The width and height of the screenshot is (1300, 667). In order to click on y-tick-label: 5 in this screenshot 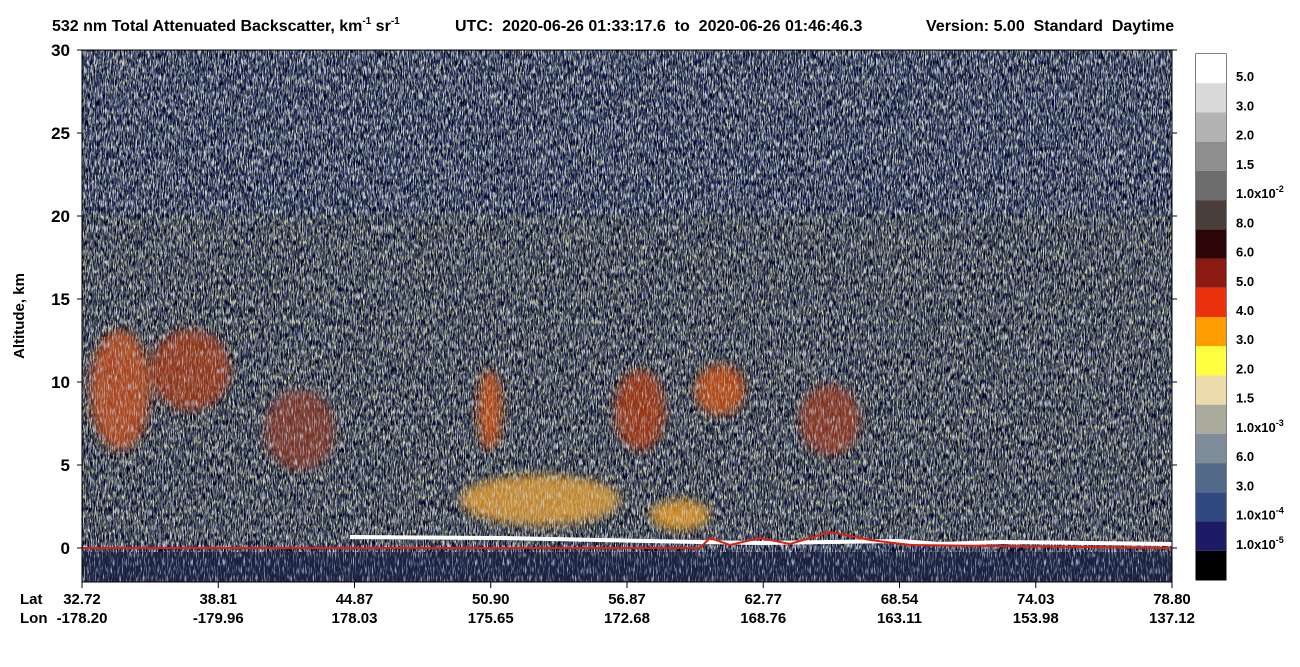, I will do `click(65, 465)`.